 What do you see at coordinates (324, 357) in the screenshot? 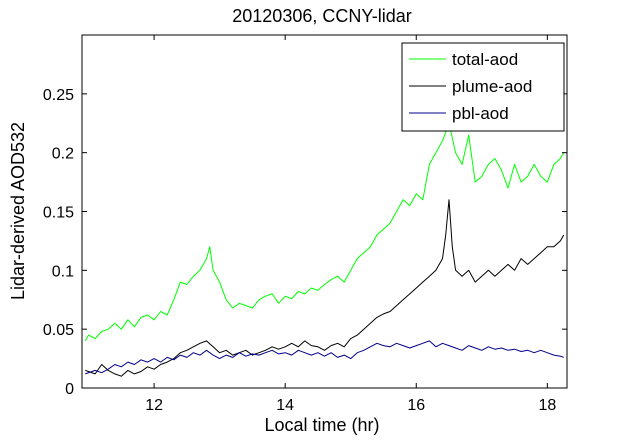
I see `series-line-pbl-aod` at bounding box center [324, 357].